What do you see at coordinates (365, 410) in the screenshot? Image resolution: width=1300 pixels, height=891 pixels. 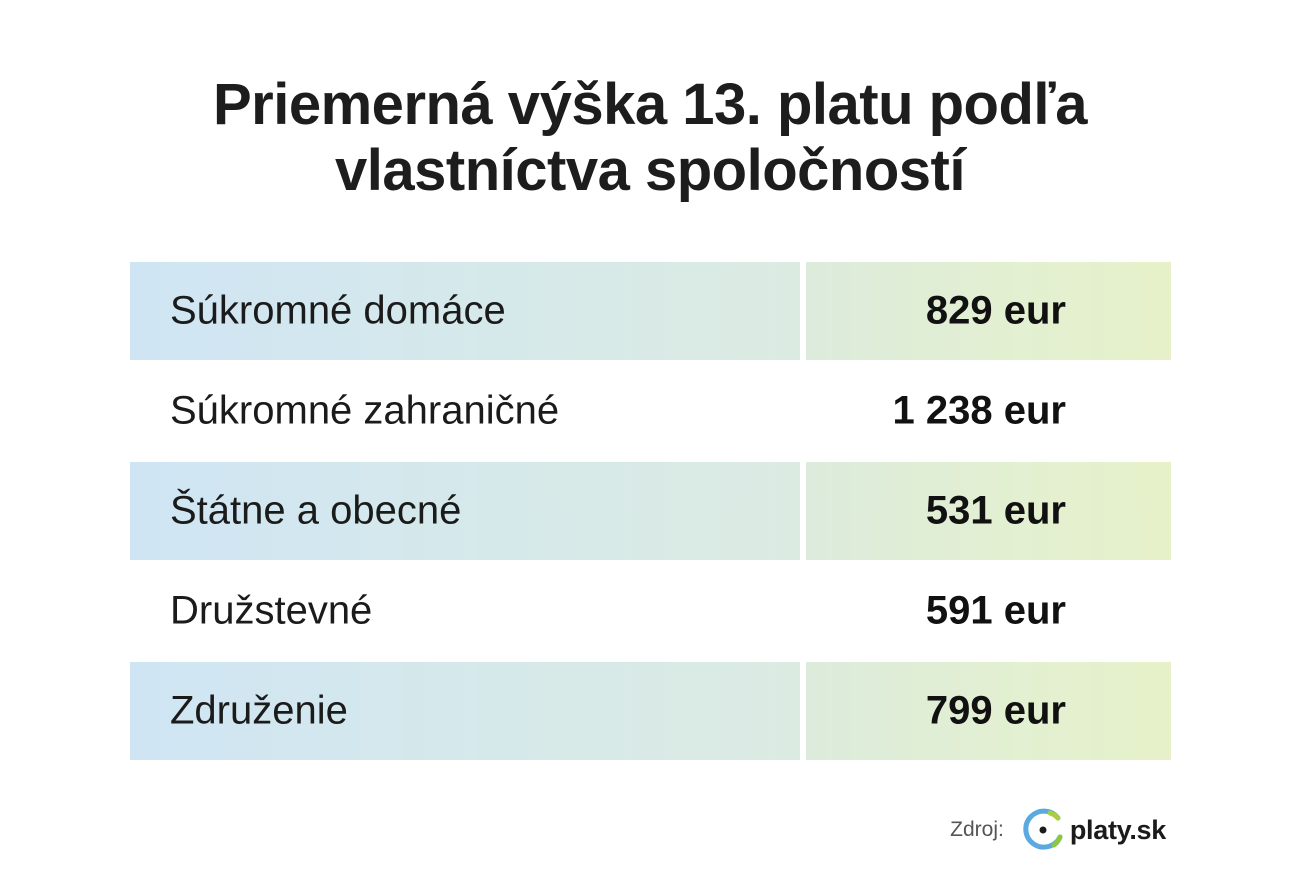 I see `row-label: Súkromné zahraničné` at bounding box center [365, 410].